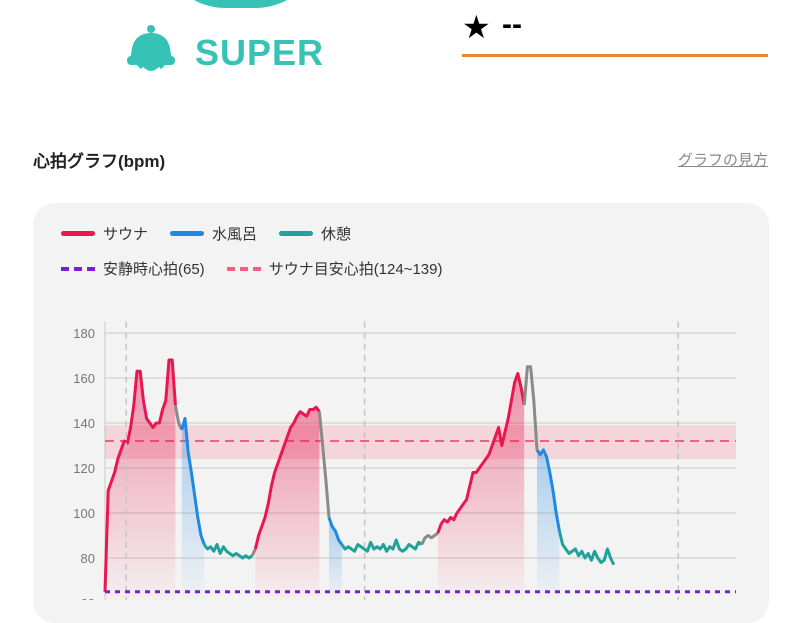 The width and height of the screenshot is (800, 623). I want to click on rest-swatch, so click(296, 233).